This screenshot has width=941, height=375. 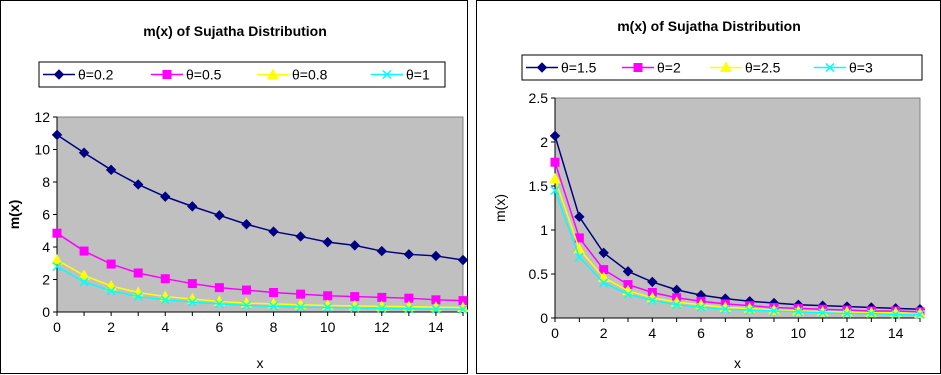 I want to click on x-tick-label: 8, so click(x=750, y=333).